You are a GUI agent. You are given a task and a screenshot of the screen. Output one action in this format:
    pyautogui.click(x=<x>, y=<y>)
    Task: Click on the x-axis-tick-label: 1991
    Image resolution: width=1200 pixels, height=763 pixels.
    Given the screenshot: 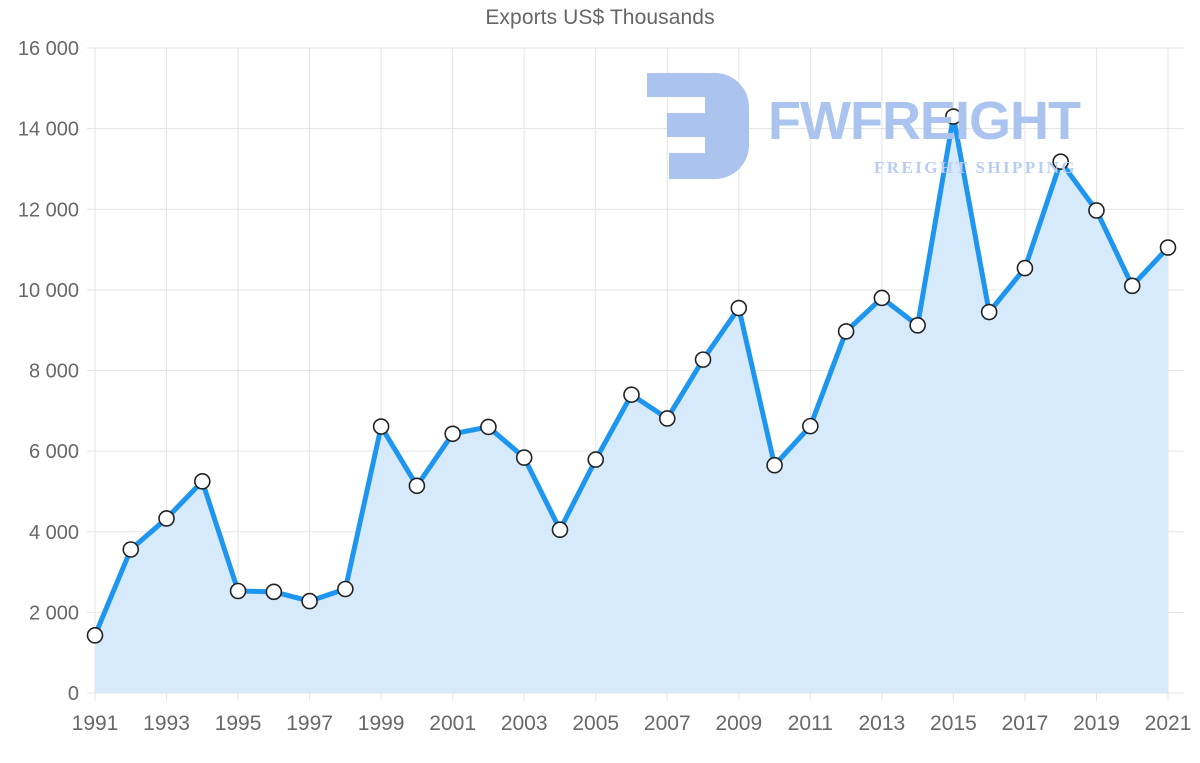 What is the action you would take?
    pyautogui.click(x=95, y=723)
    